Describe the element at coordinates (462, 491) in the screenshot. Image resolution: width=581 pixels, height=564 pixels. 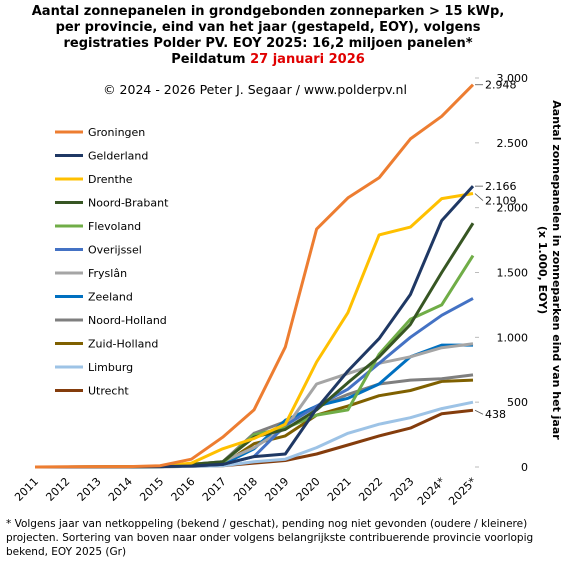
I see `x-tick-label: 2025*` at that location.